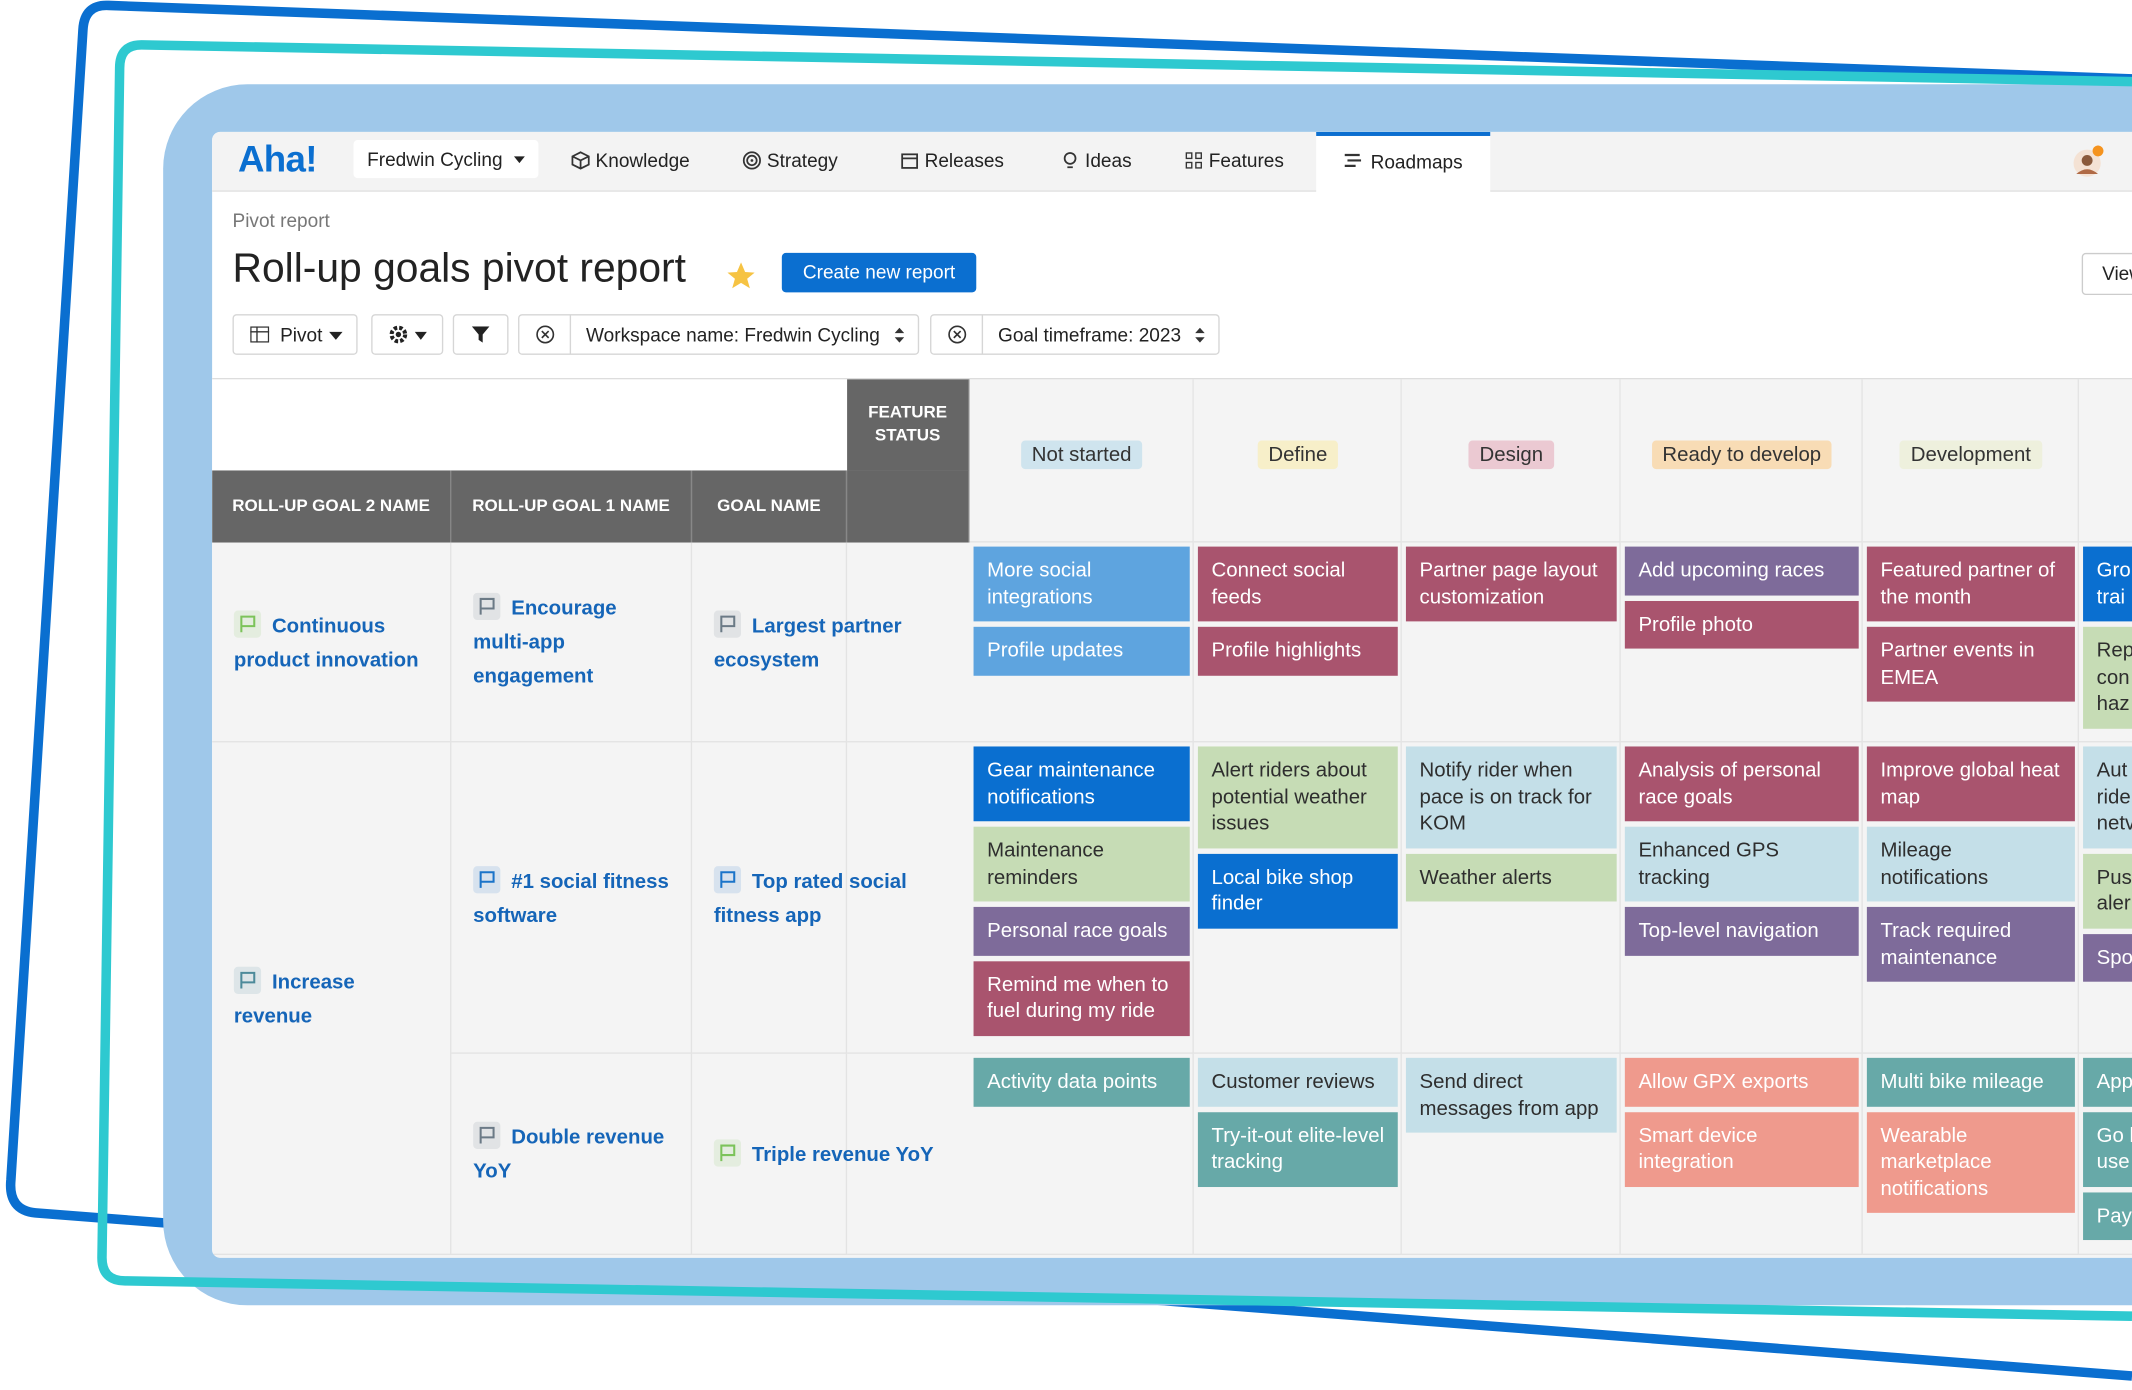 Image resolution: width=2132 pixels, height=1390 pixels. I want to click on nav-label: Knowledge, so click(642, 160).